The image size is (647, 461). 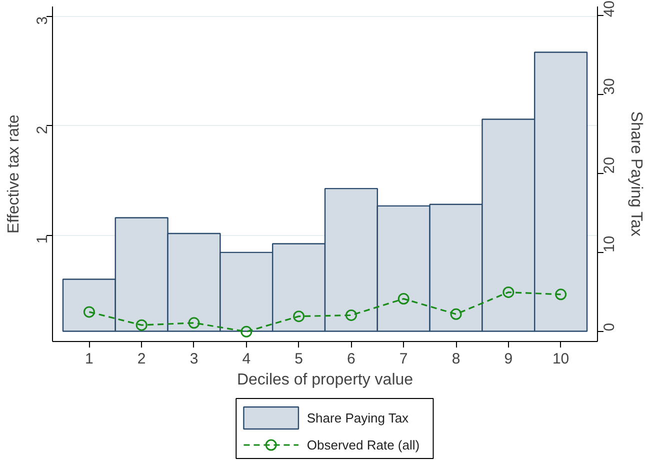 What do you see at coordinates (636, 173) in the screenshot?
I see `y2-axis-title: Share Paying Tax` at bounding box center [636, 173].